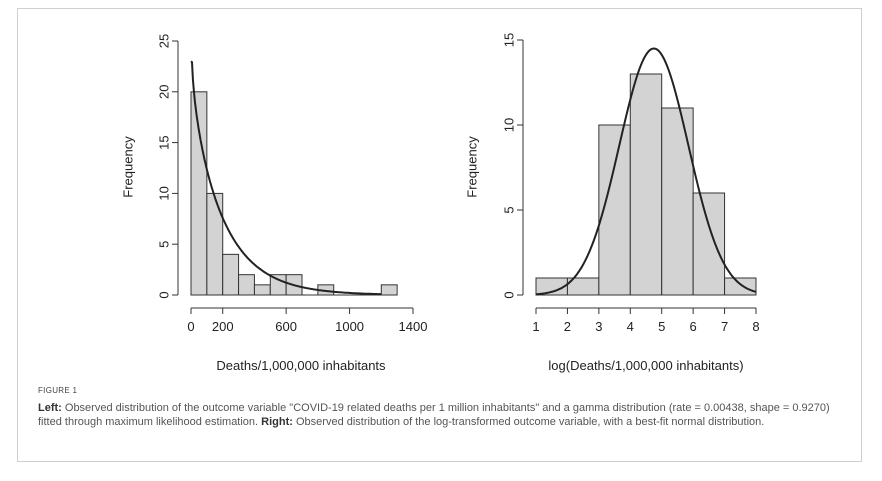 The height and width of the screenshot is (481, 882). Describe the element at coordinates (413, 326) in the screenshot. I see `x-tick-label: 1400` at that location.